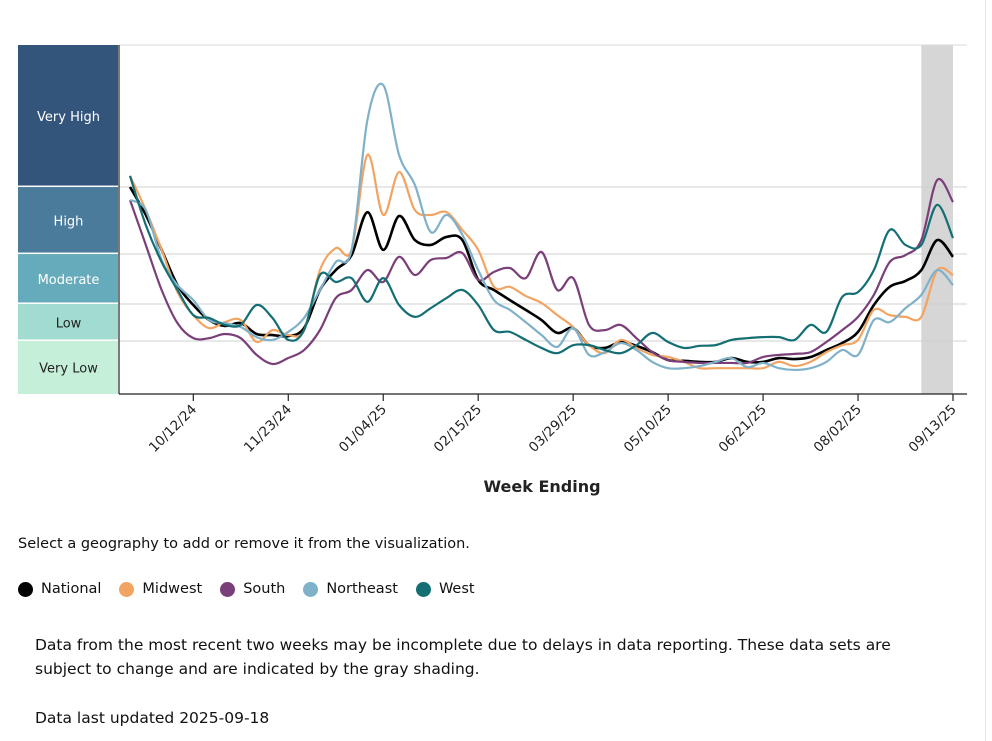 Image resolution: width=992 pixels, height=741 pixels. Describe the element at coordinates (458, 429) in the screenshot. I see `x-tick-label: 02/15/25` at that location.